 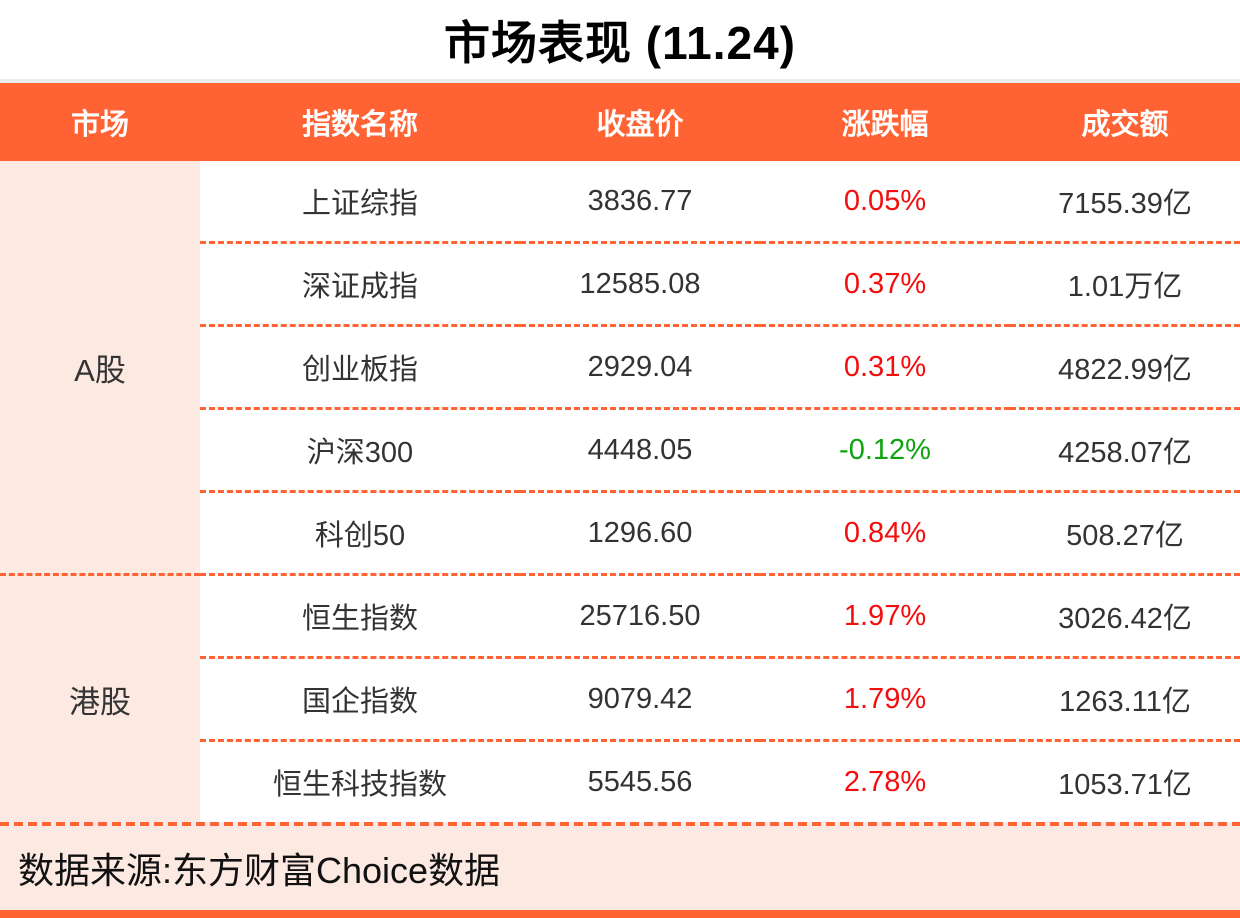 What do you see at coordinates (259, 870) in the screenshot?
I see `data-source-text: 数据来源:东方财富Choice数据` at bounding box center [259, 870].